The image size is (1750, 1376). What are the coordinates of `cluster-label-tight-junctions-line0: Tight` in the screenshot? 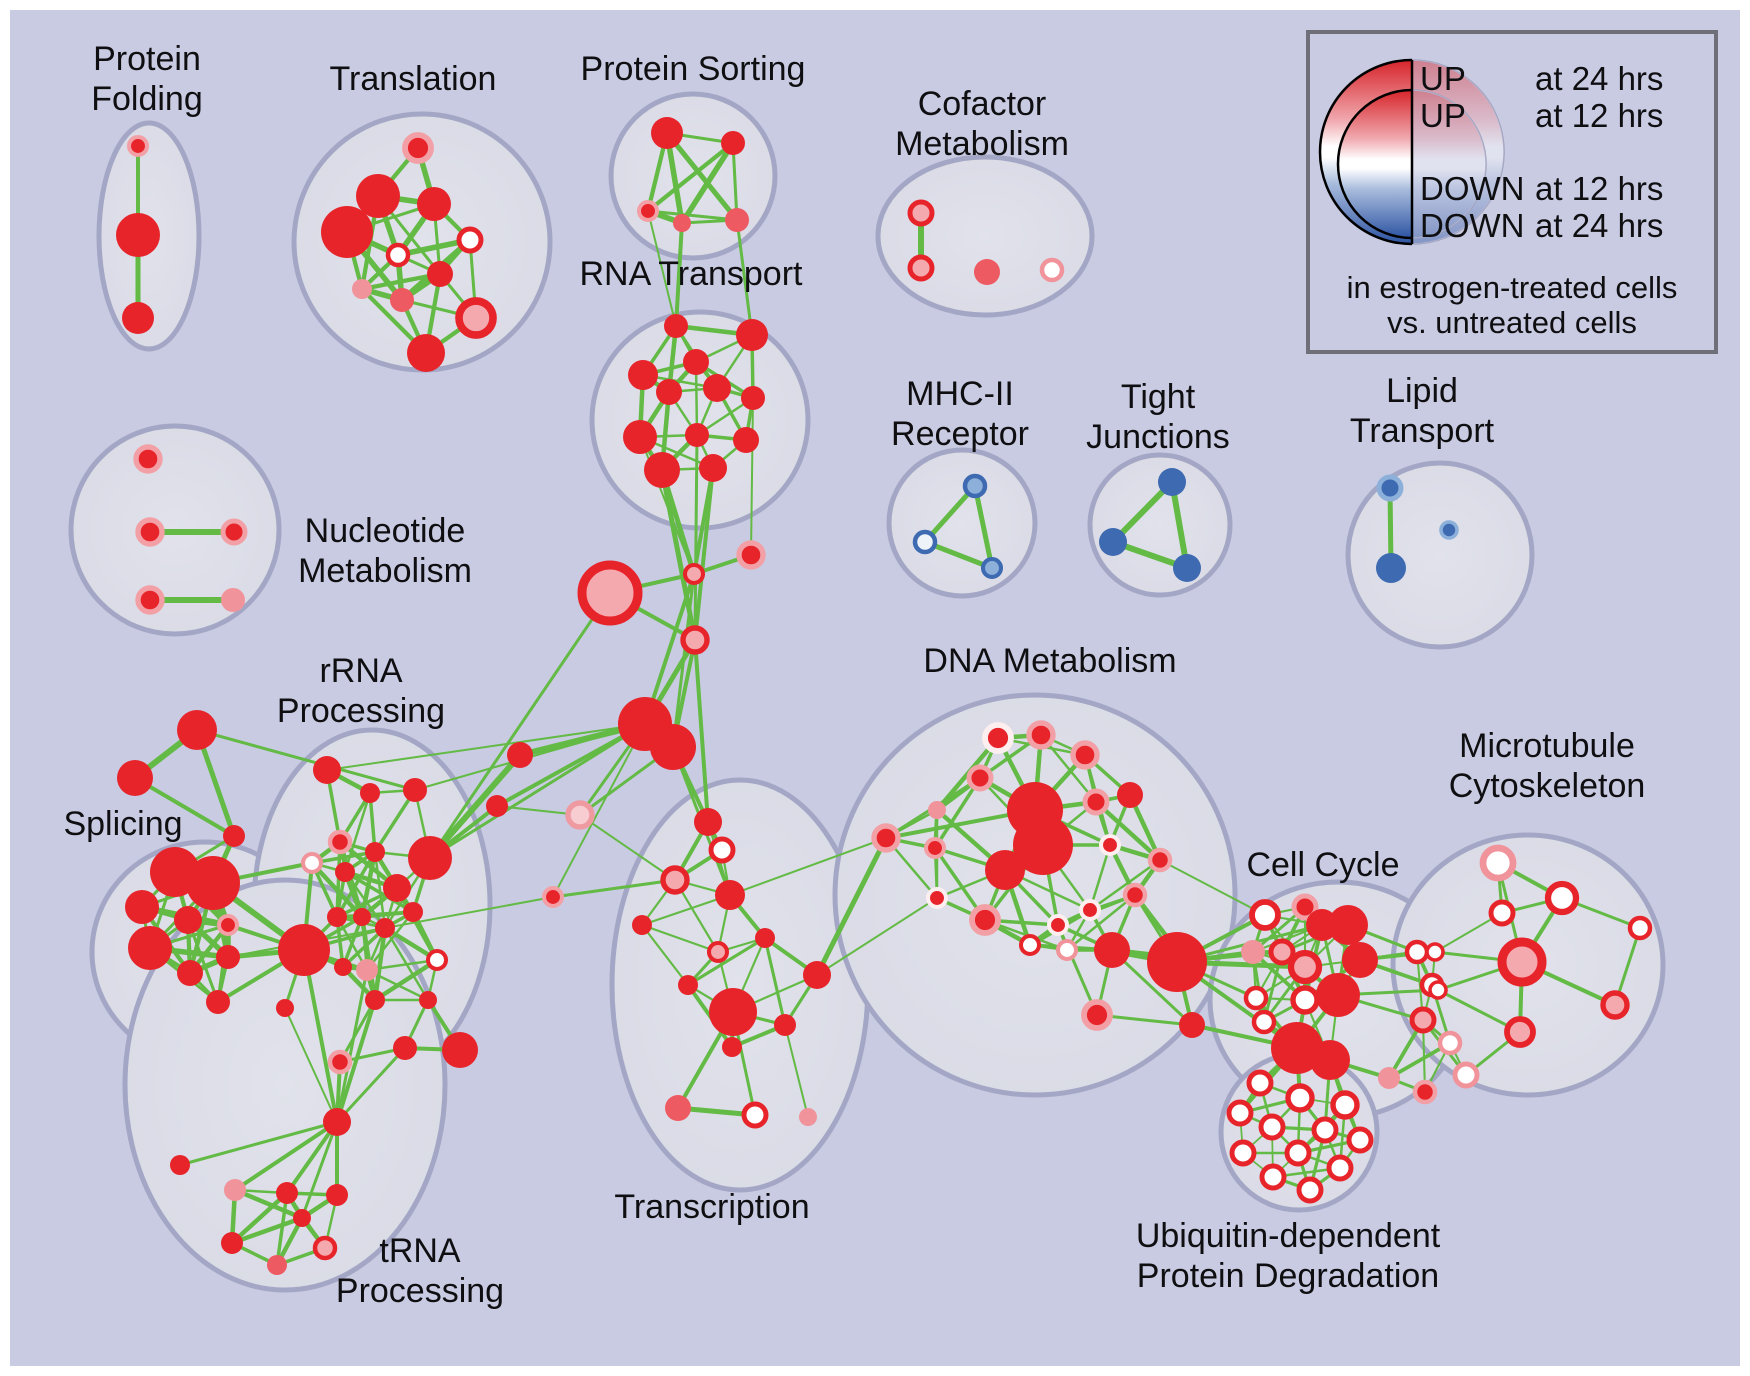 It's located at (1158, 397).